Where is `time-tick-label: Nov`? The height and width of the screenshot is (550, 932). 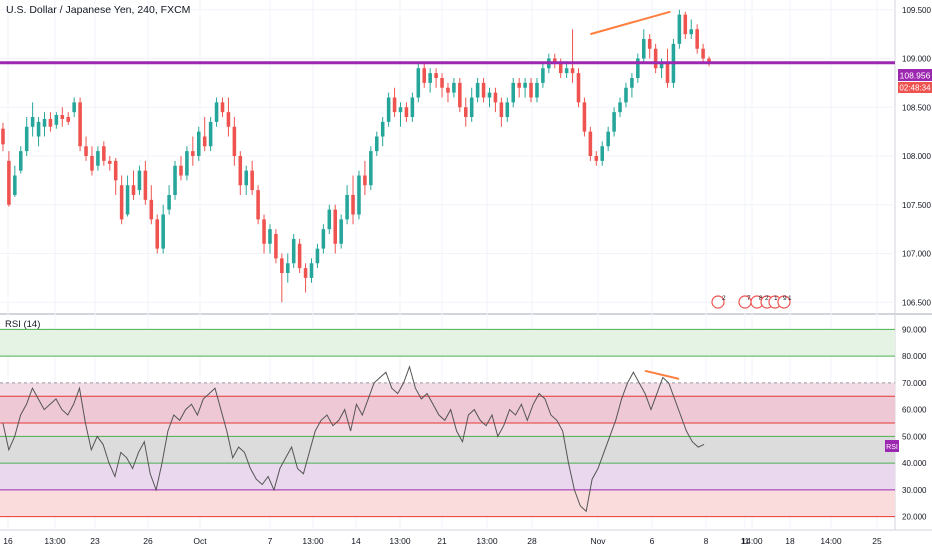
time-tick-label: Nov is located at coordinates (598, 541).